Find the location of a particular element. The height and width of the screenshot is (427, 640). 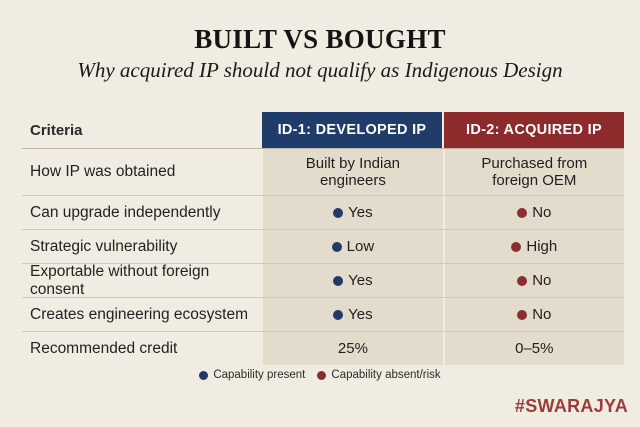

developed-ip-value: Low is located at coordinates (353, 246).